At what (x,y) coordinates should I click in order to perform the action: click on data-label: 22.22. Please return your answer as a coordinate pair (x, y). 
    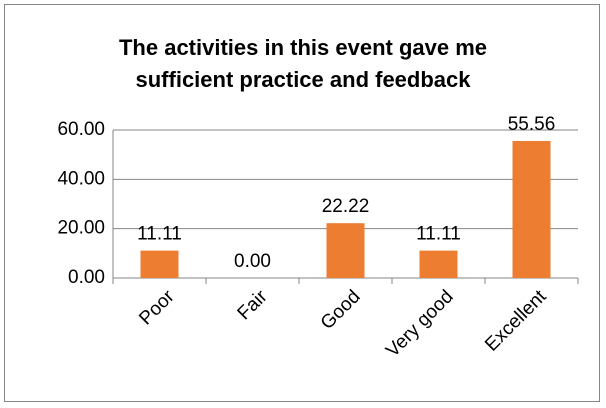
    Looking at the image, I should click on (346, 206).